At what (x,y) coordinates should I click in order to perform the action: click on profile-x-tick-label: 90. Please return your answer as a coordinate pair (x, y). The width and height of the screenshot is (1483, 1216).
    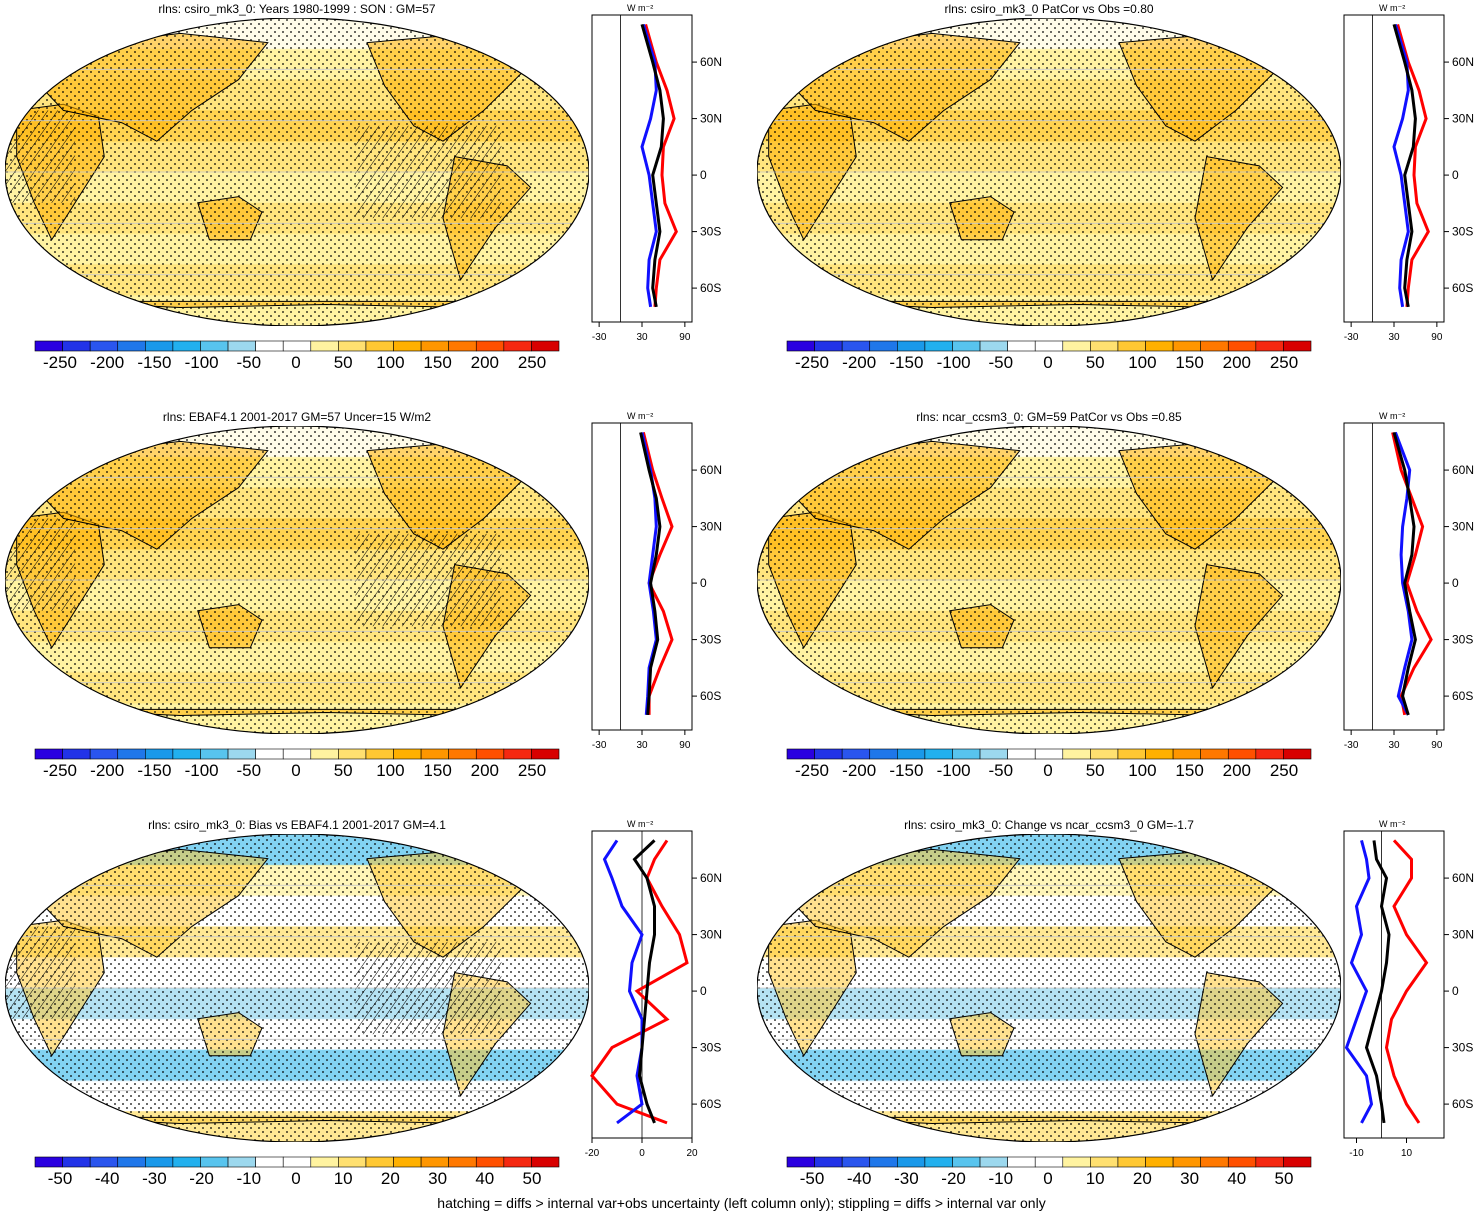
    Looking at the image, I should click on (685, 337).